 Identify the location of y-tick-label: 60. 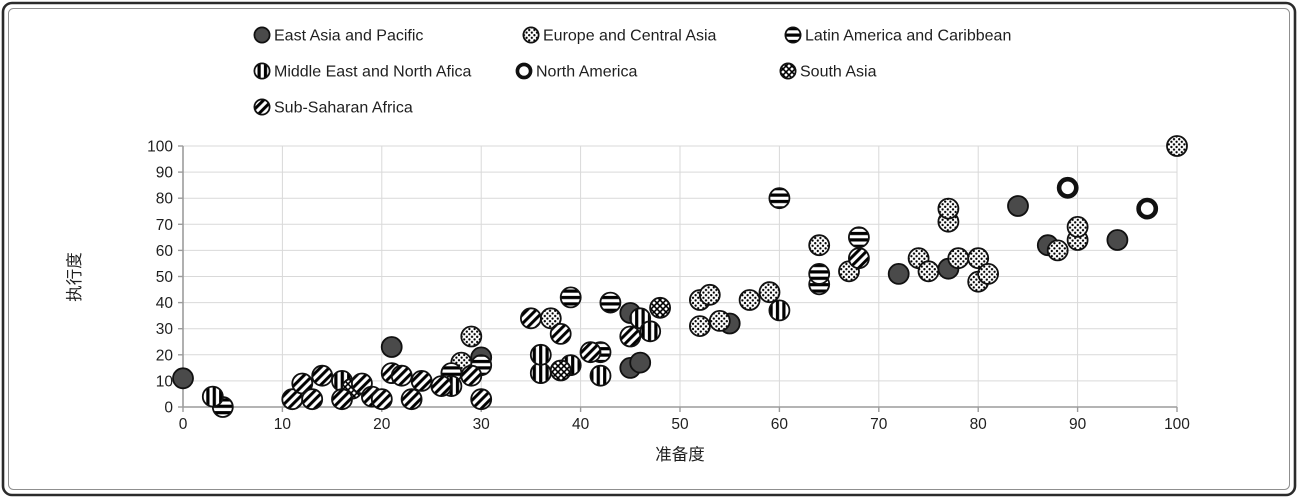
(165, 251).